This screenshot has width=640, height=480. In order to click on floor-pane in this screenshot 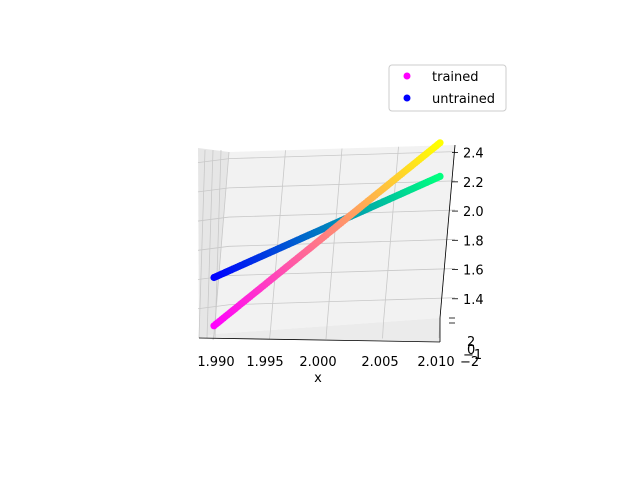, I will do `click(319, 330)`.